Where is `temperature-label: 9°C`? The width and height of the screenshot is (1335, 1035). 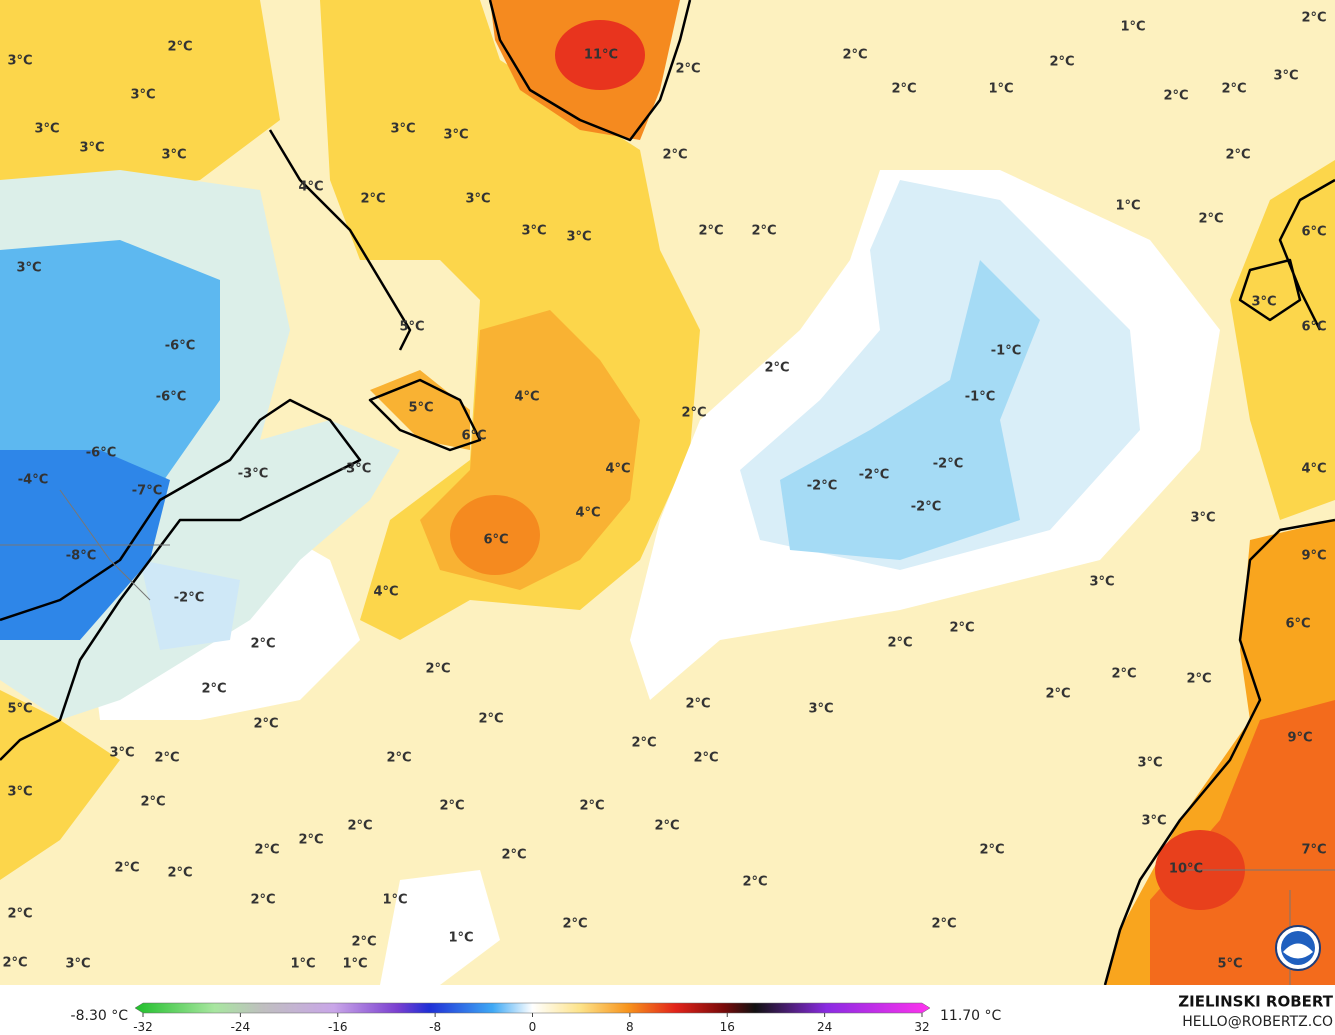
temperature-label: 9°C is located at coordinates (1313, 556).